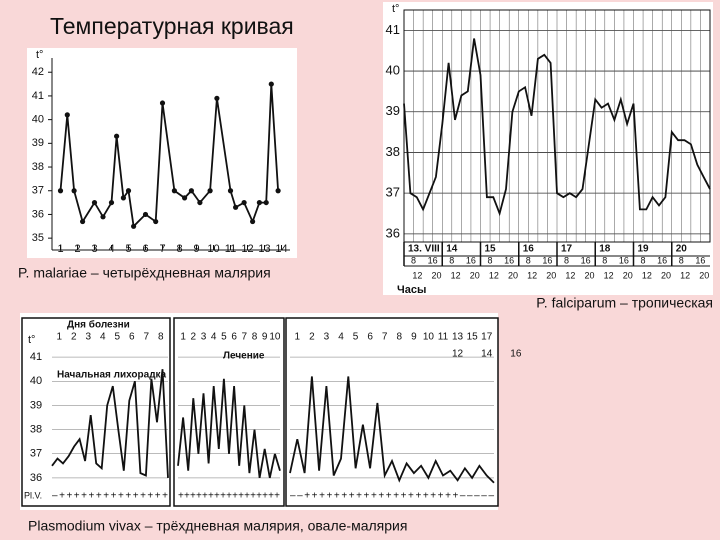  What do you see at coordinates (36, 454) in the screenshot?
I see `y-tick-label: 37` at bounding box center [36, 454].